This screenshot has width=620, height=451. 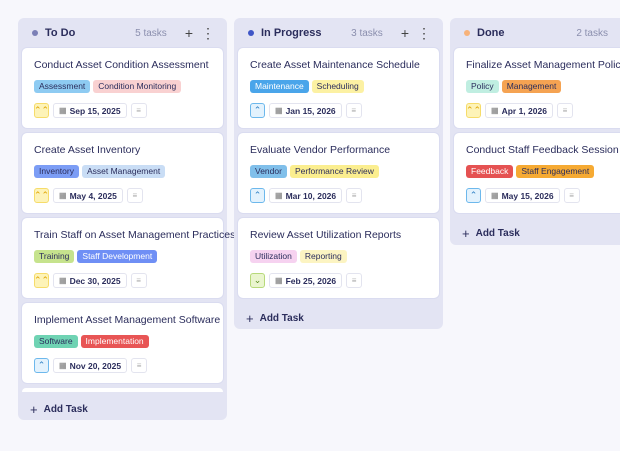 I want to click on due-date-text: May 15, 2026, so click(x=527, y=195).